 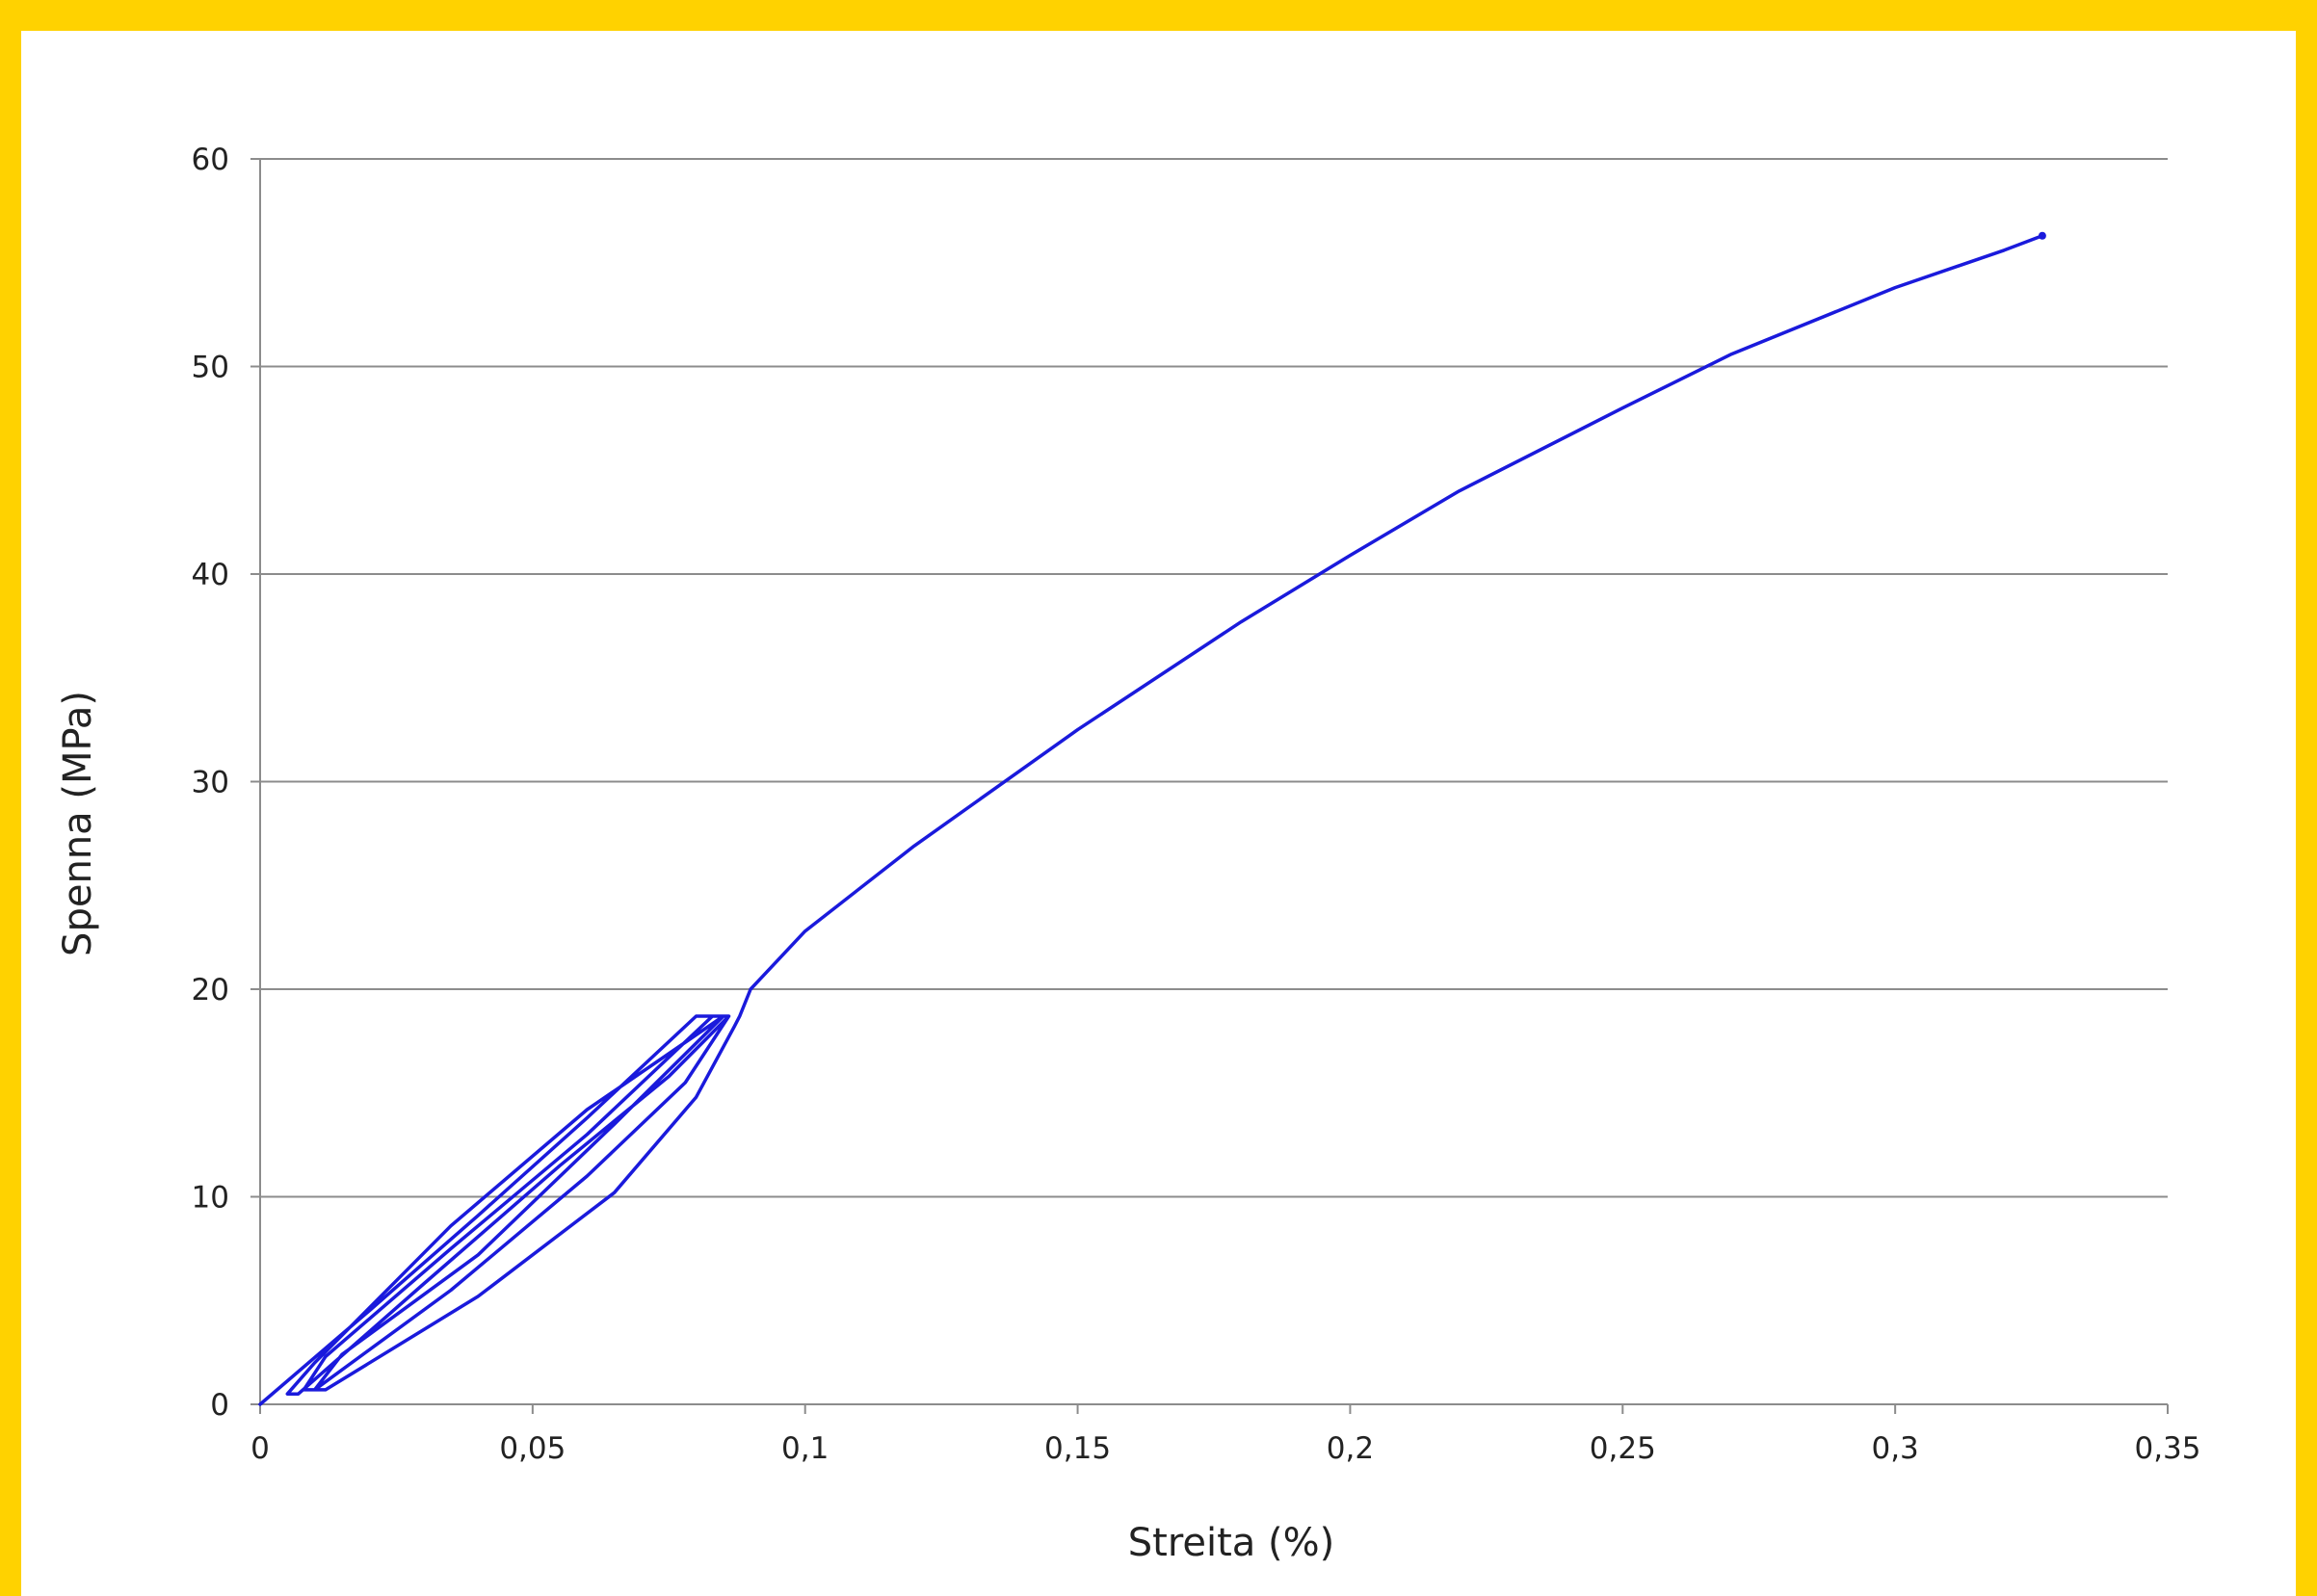 I want to click on x-tick-label: 0,35, so click(x=2167, y=1448).